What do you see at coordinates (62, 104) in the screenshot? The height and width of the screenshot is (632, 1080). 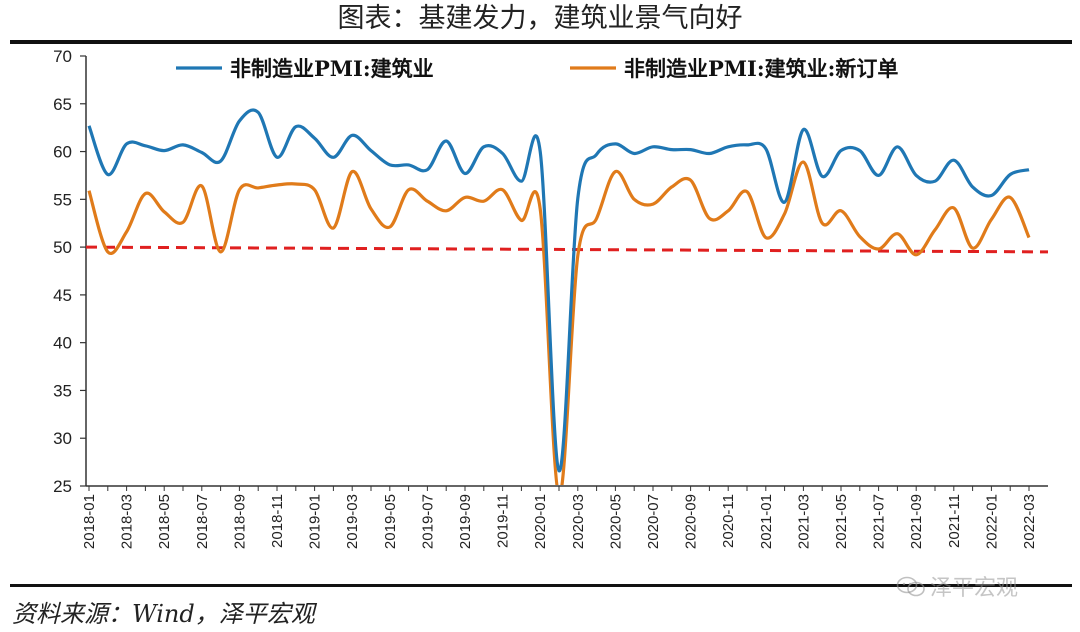 I see `y-tick-label: 65` at bounding box center [62, 104].